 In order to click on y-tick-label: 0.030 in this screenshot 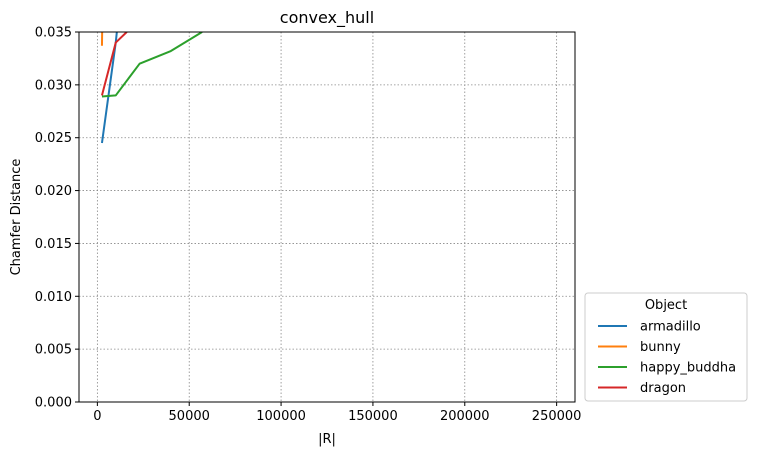, I will do `click(53, 85)`.